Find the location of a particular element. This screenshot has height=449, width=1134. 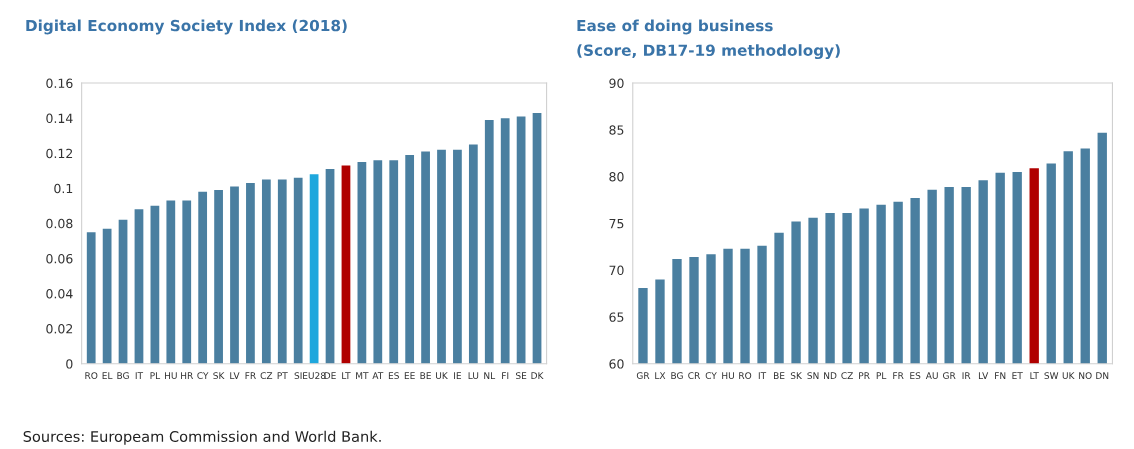

source-note: Sources: Europeam Commission and World Bank. is located at coordinates (202, 437).